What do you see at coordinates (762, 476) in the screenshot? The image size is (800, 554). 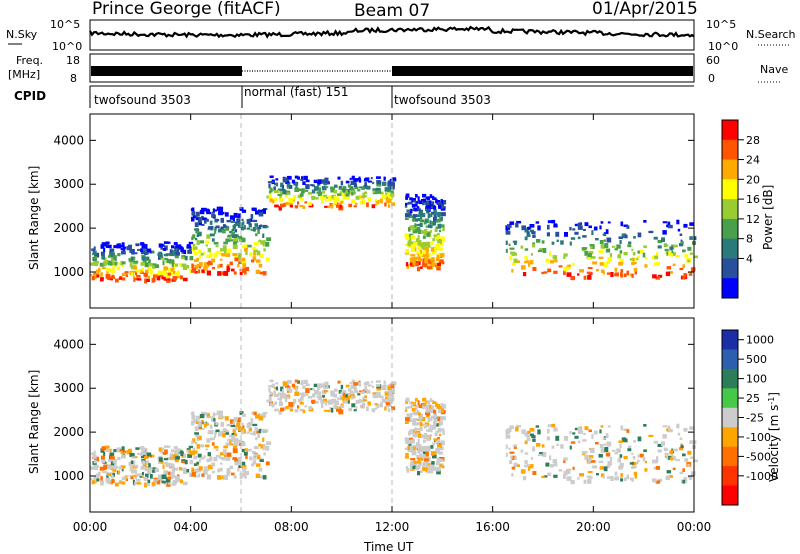 I see `colorbar-tick-label: -1000` at bounding box center [762, 476].